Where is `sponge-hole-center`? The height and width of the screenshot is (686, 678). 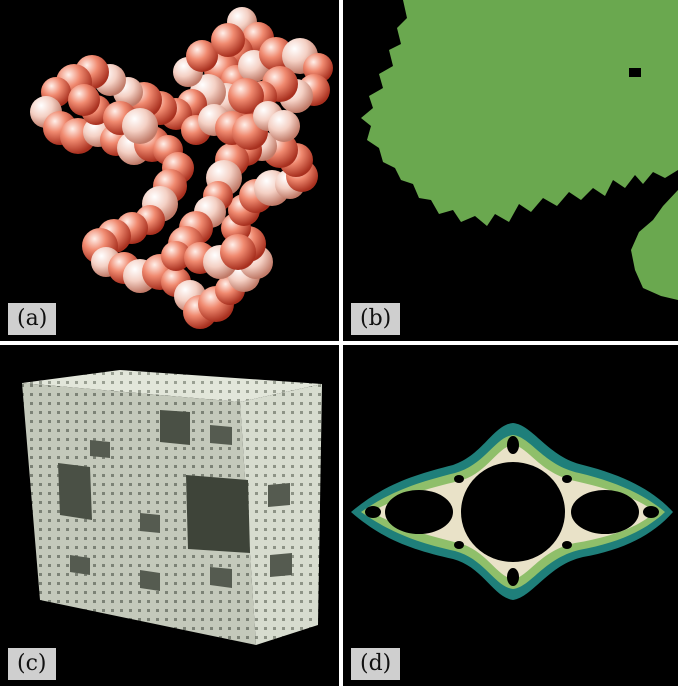
sponge-hole-center is located at coordinates (218, 514).